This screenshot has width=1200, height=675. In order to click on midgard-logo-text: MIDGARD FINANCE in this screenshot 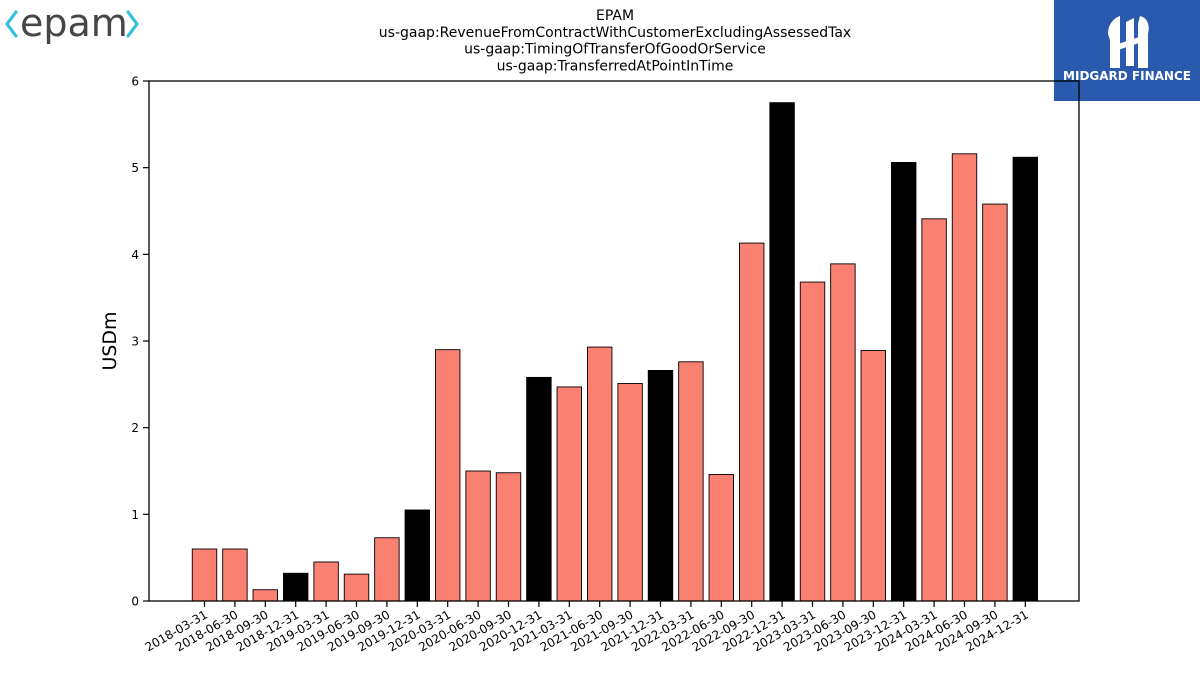, I will do `click(1127, 76)`.